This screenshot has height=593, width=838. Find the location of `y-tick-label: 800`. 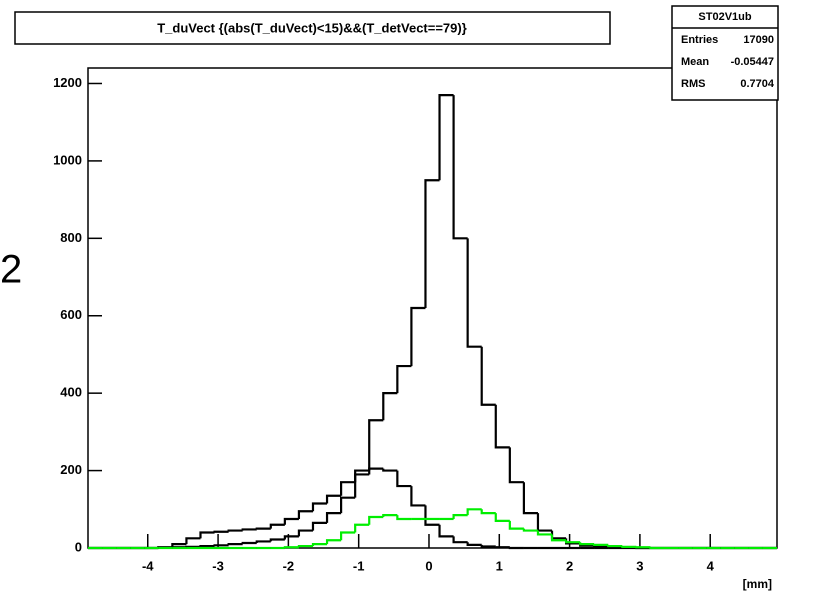

y-tick-label: 800 is located at coordinates (71, 237).